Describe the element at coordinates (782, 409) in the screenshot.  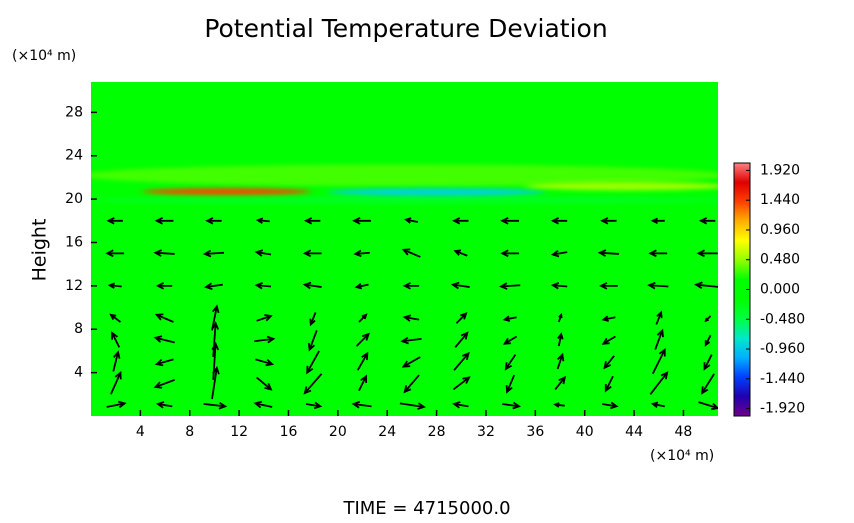
I see `colorbar-tick-label: -1.920` at that location.